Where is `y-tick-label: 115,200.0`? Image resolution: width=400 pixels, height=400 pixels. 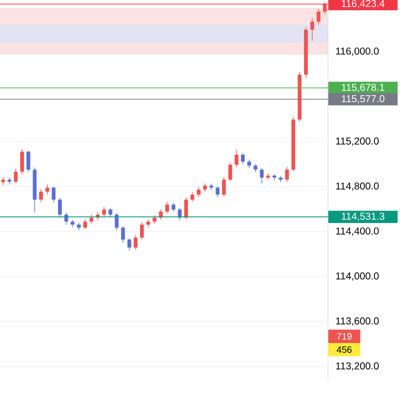 y-tick-label: 115,200.0 is located at coordinates (357, 142).